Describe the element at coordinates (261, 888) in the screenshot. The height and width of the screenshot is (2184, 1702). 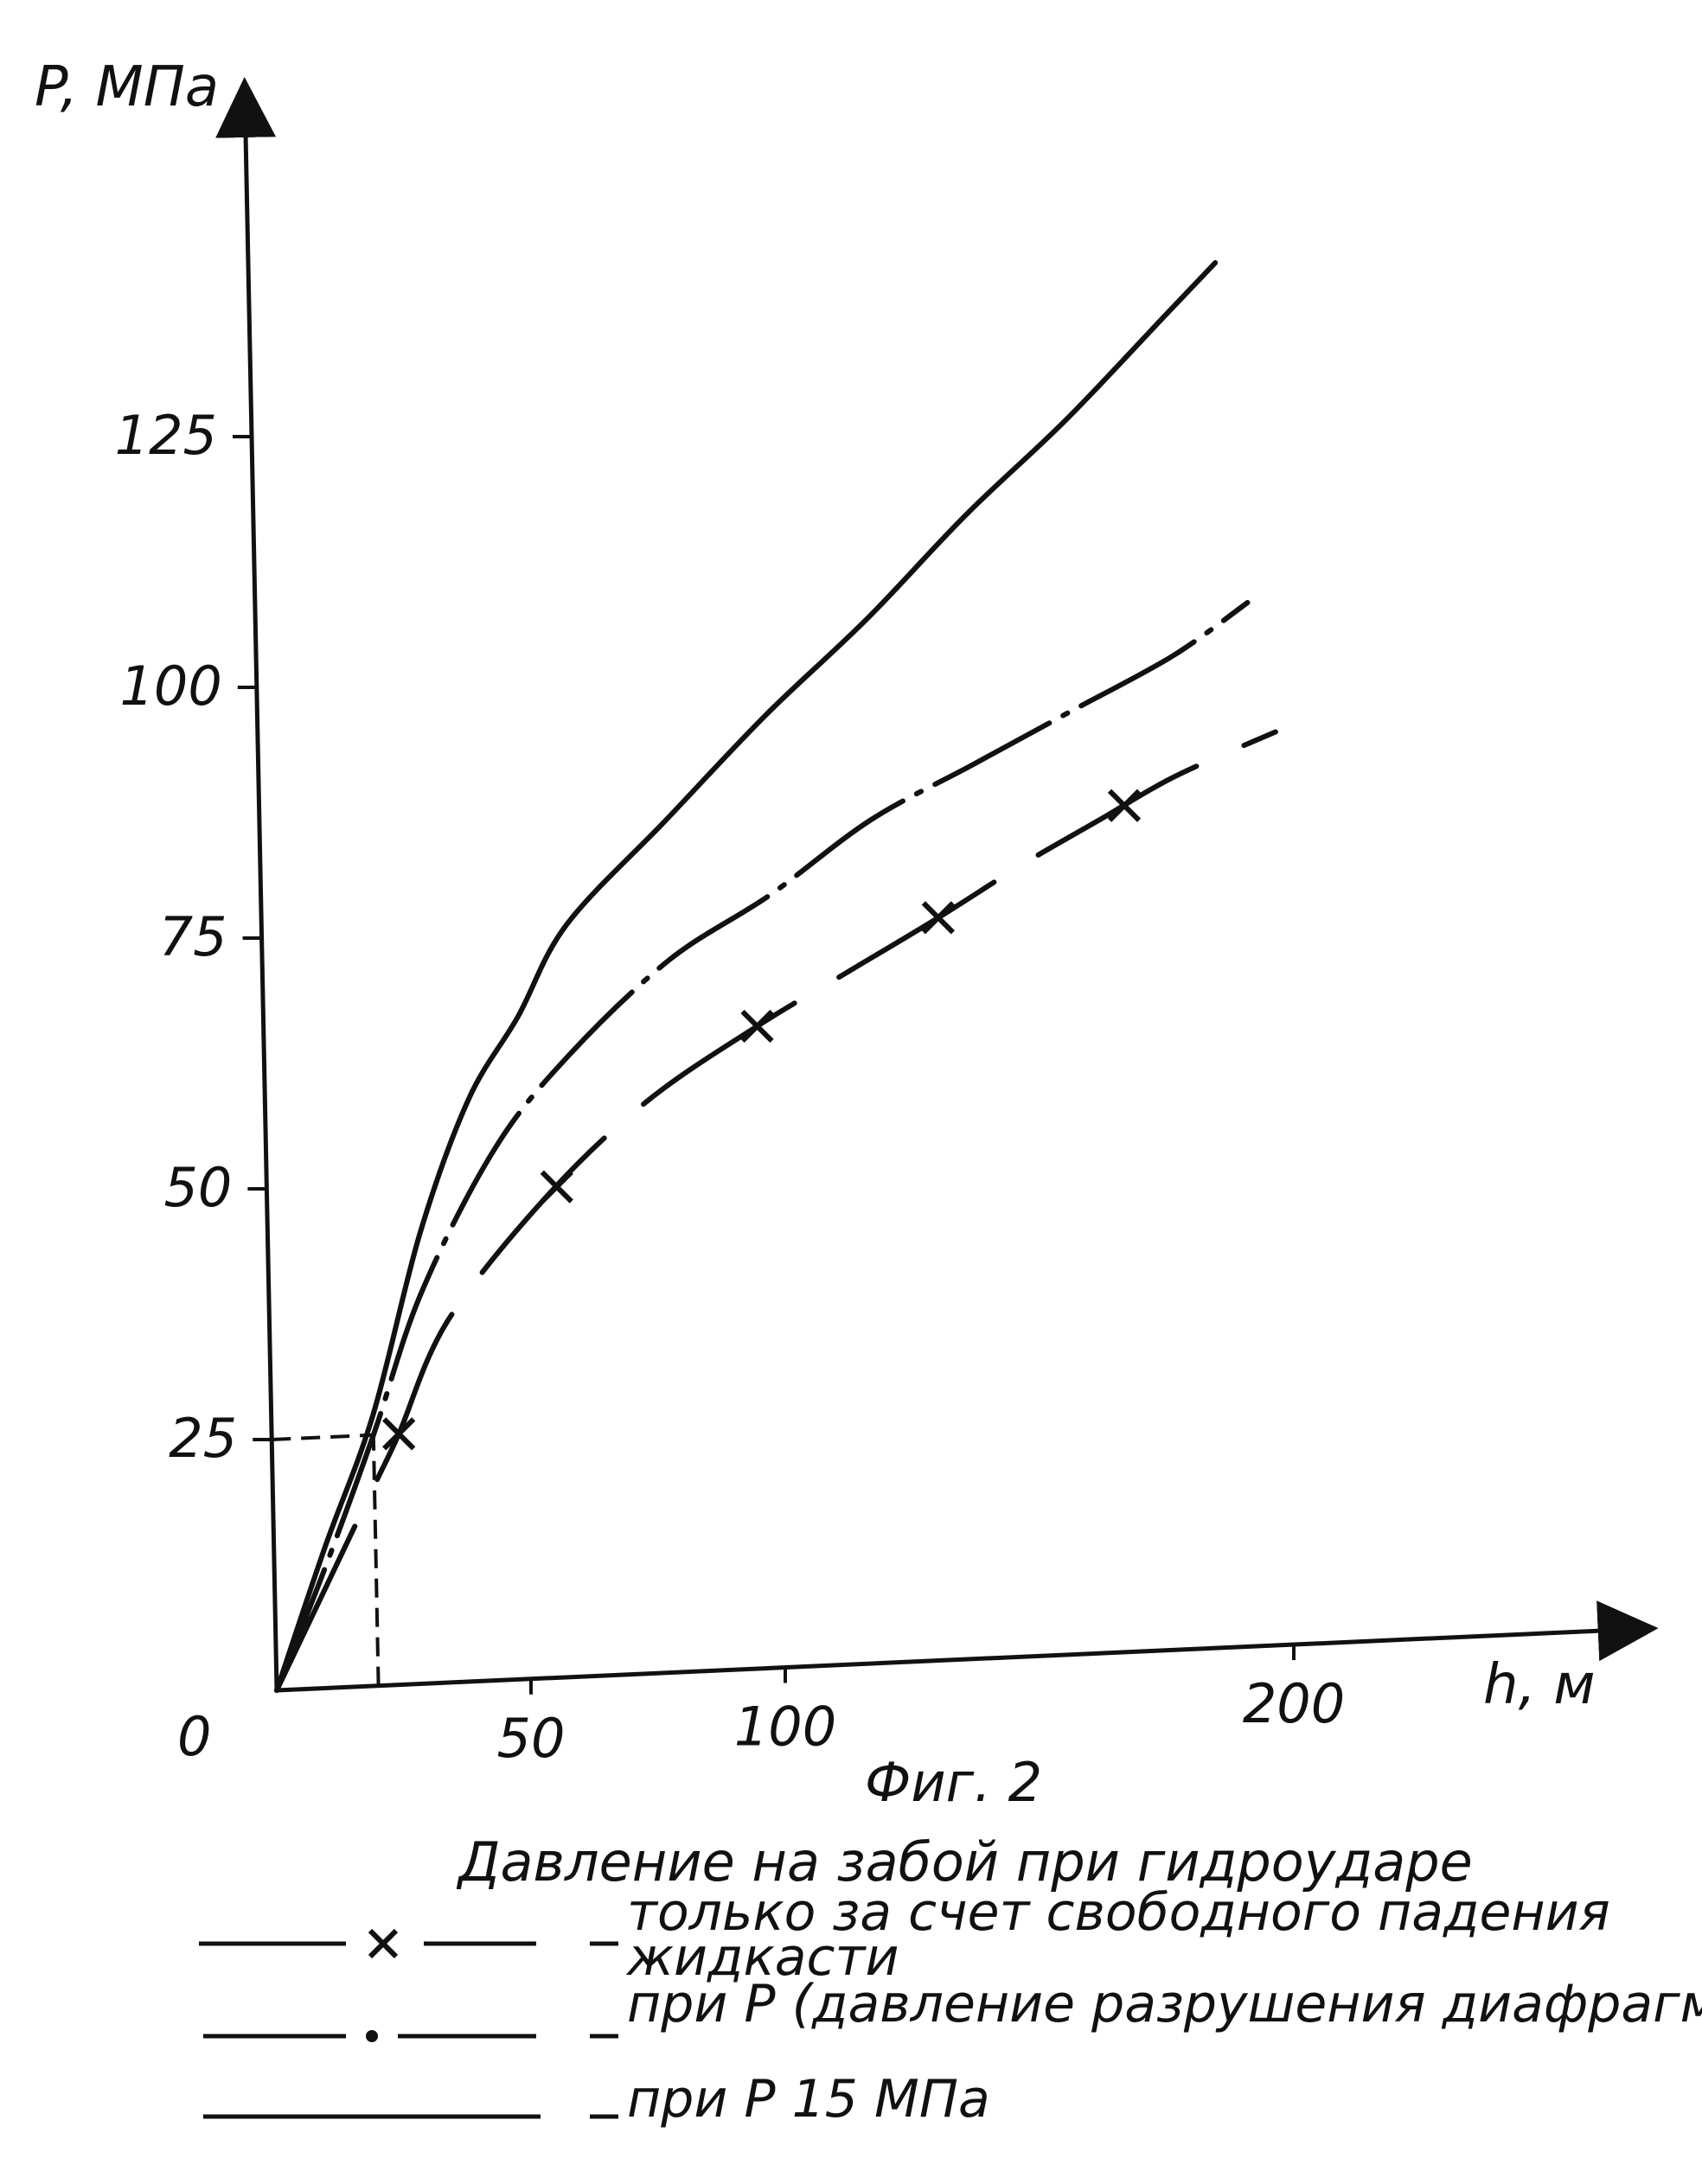
I see `y-axis` at that location.